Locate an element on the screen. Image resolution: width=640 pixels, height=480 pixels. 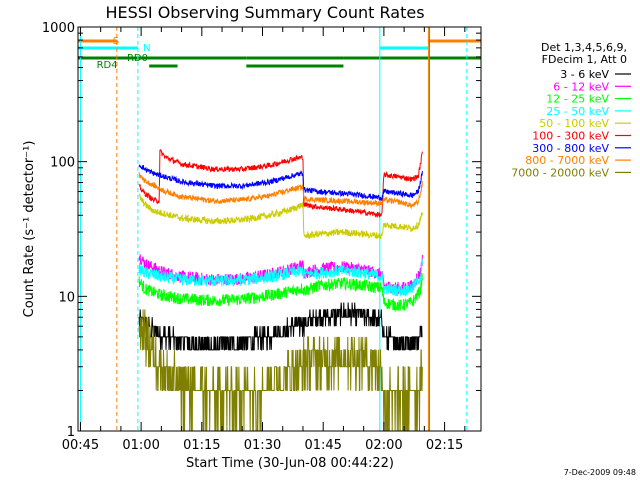
legend-entry-label: 3 - 6 keV is located at coordinates (584, 74).